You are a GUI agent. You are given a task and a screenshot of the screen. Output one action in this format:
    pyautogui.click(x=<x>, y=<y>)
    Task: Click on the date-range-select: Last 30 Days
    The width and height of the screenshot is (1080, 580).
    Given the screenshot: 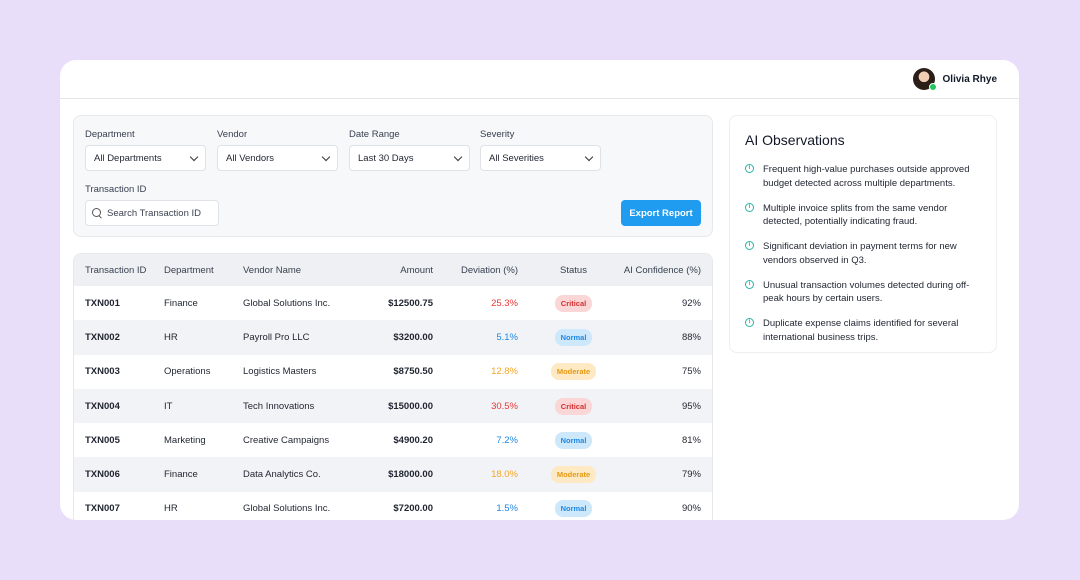 What is the action you would take?
    pyautogui.click(x=409, y=158)
    